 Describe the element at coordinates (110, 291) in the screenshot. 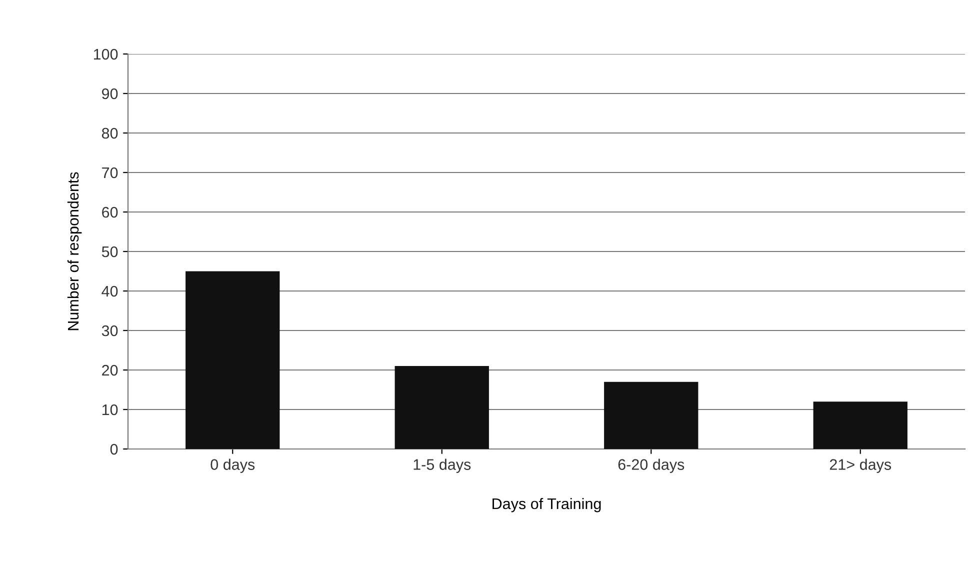

I see `y-tick-label: 40` at that location.